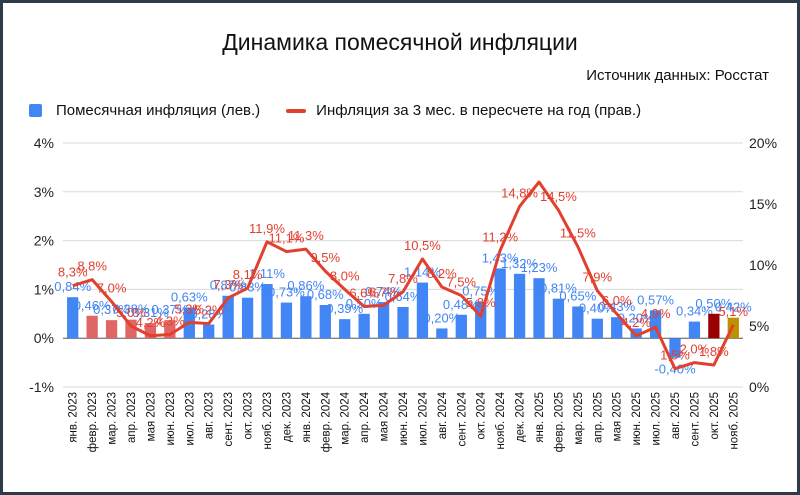 Image resolution: width=800 pixels, height=495 pixels. What do you see at coordinates (189, 308) in the screenshot?
I see `line-data-label: 5,3%` at bounding box center [189, 308].